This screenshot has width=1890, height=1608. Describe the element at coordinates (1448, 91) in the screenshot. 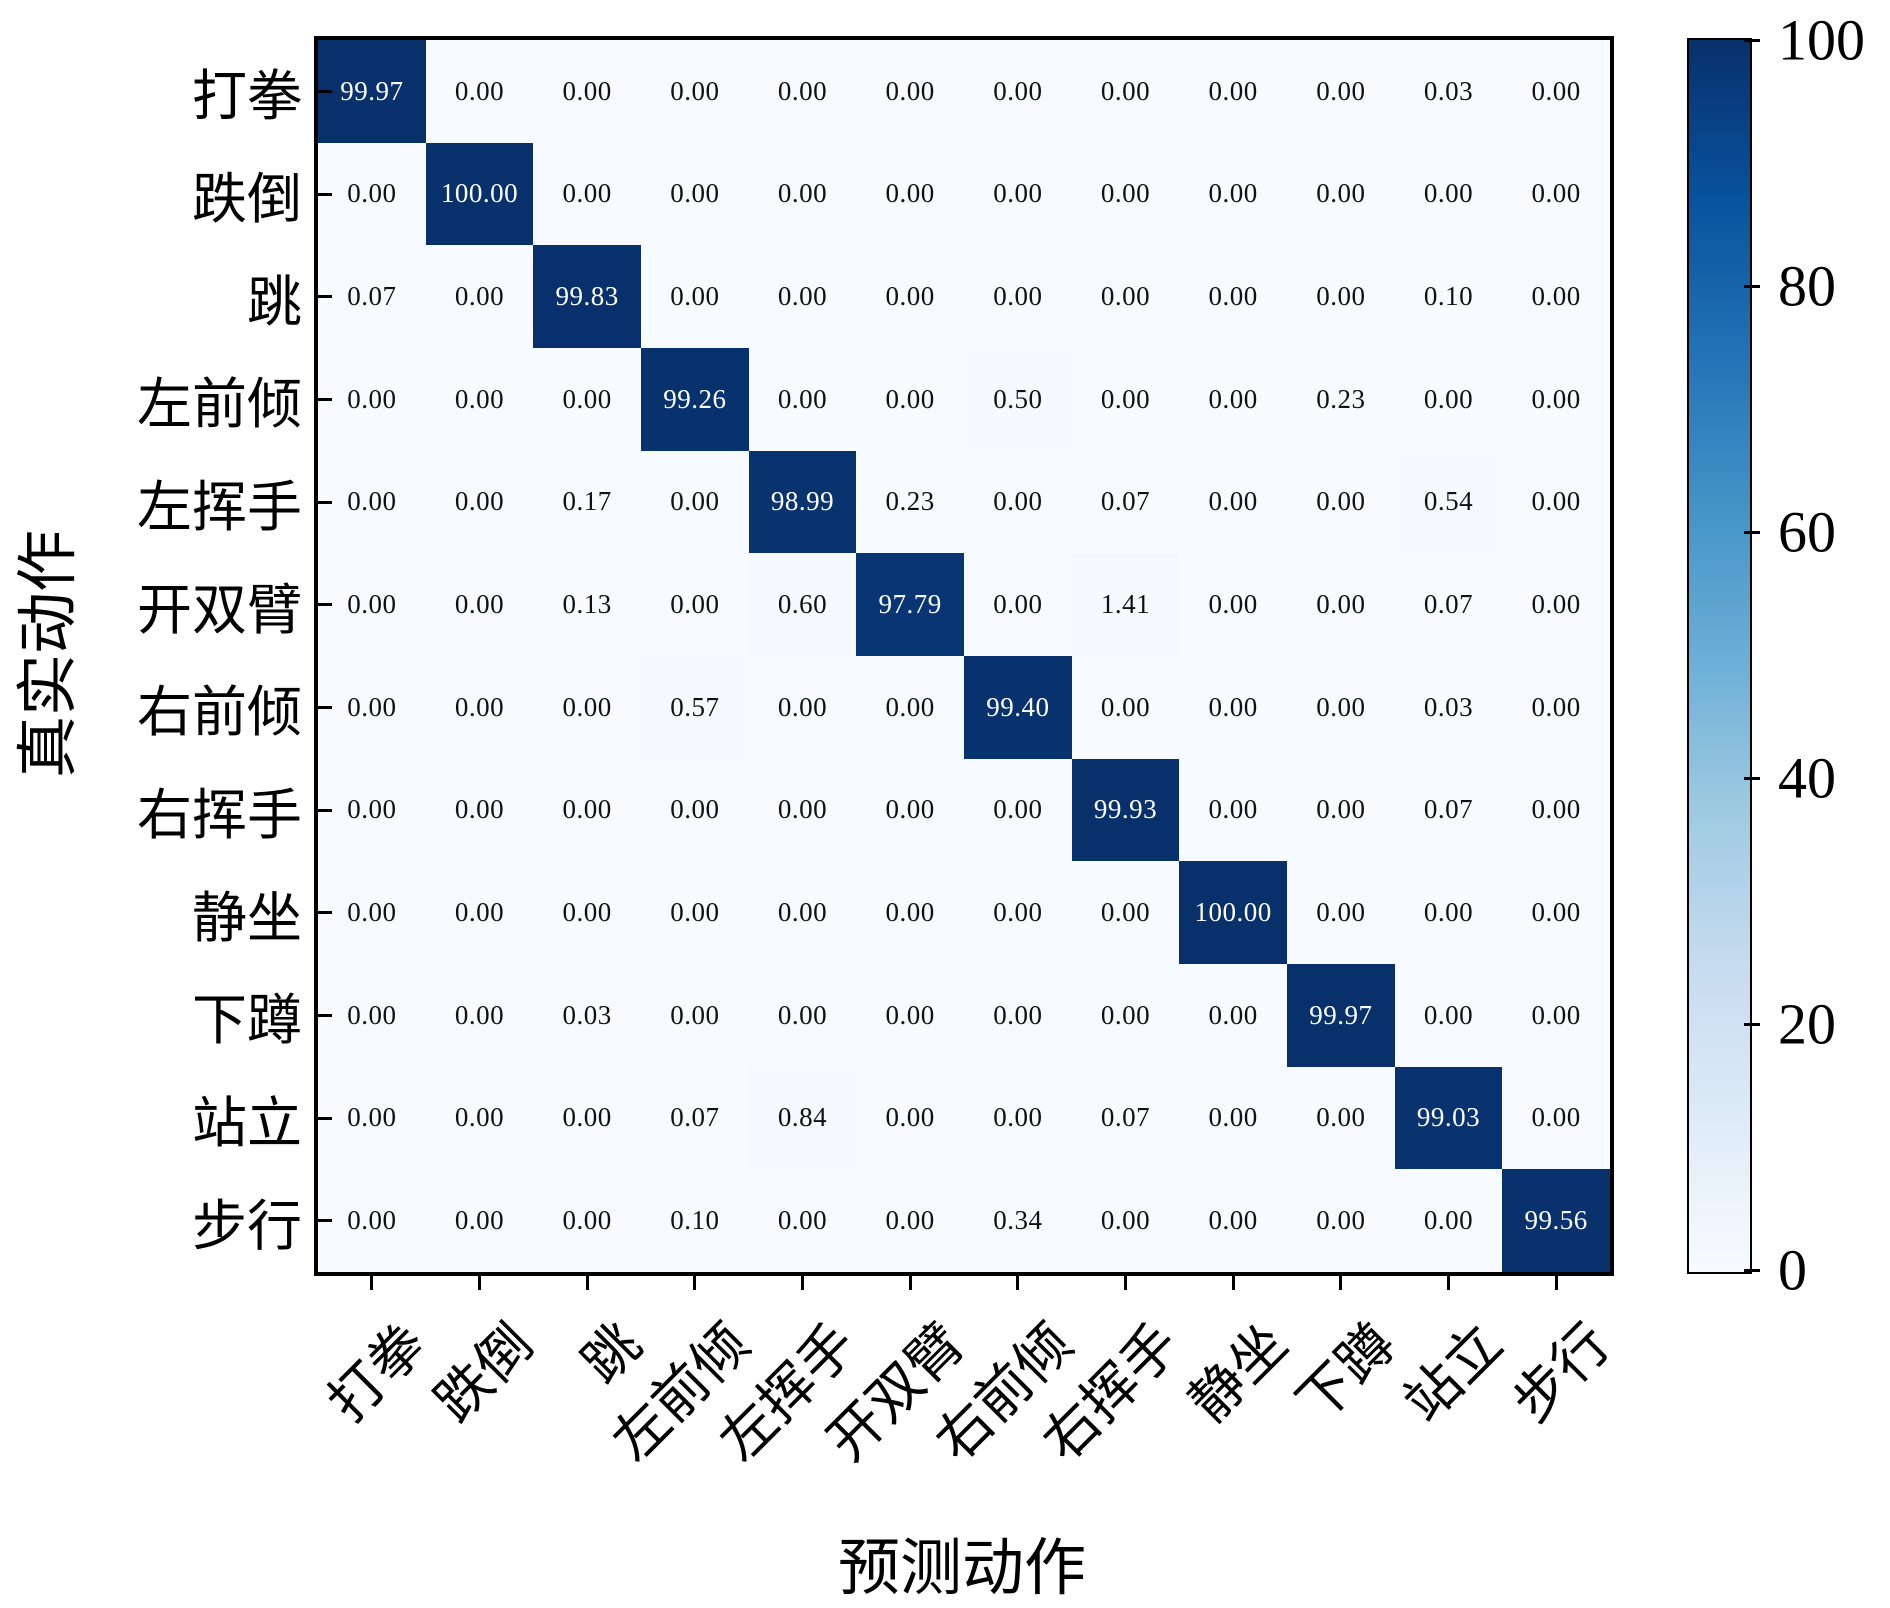

I see `matrix-cell: 0.03` at that location.